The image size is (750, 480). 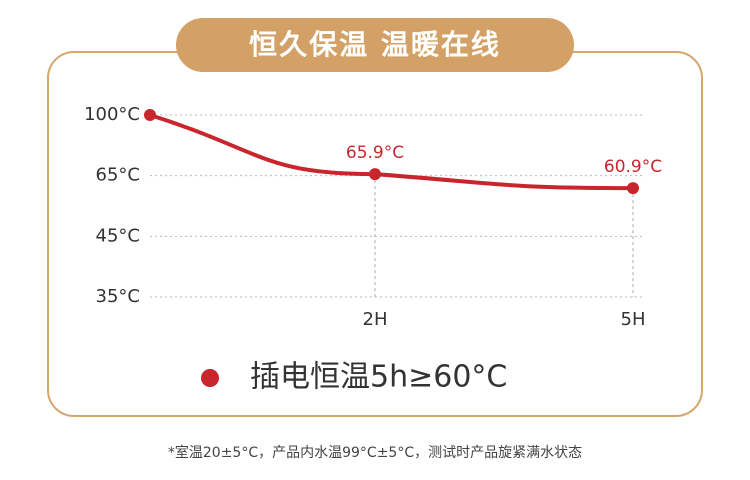 What do you see at coordinates (118, 235) in the screenshot?
I see `y-tick-label: 45°C` at bounding box center [118, 235].